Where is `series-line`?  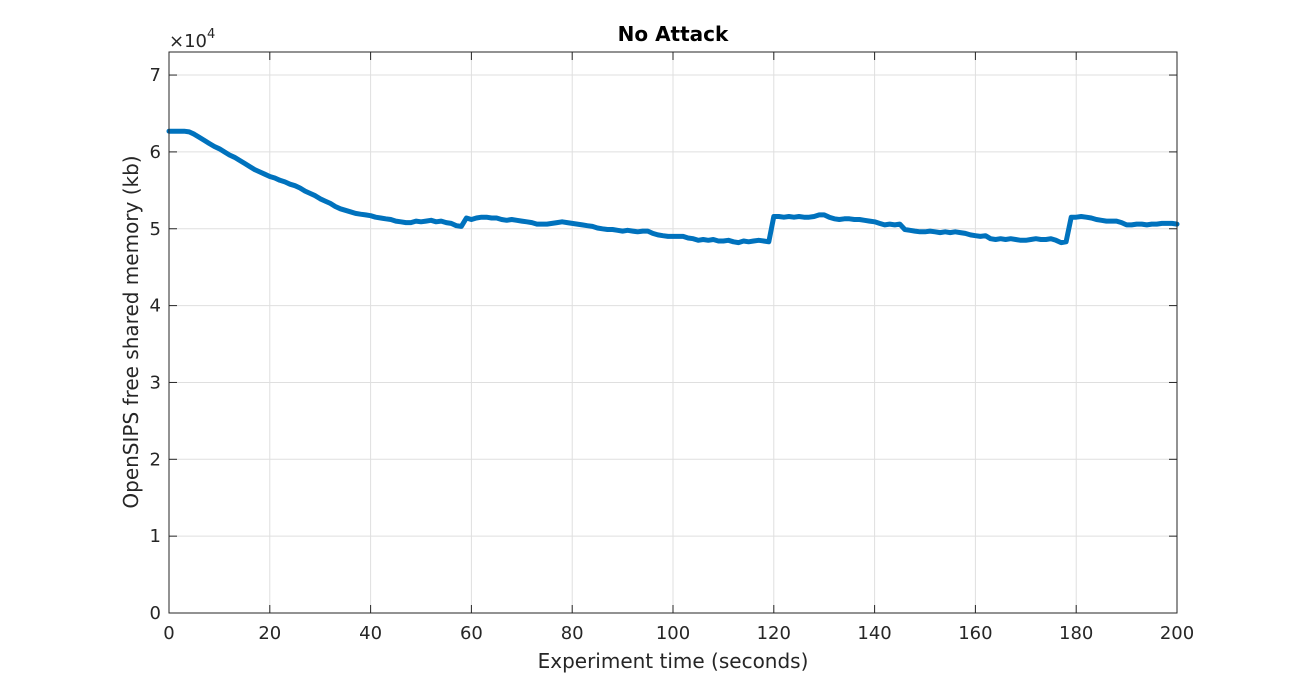 series-line is located at coordinates (673, 187).